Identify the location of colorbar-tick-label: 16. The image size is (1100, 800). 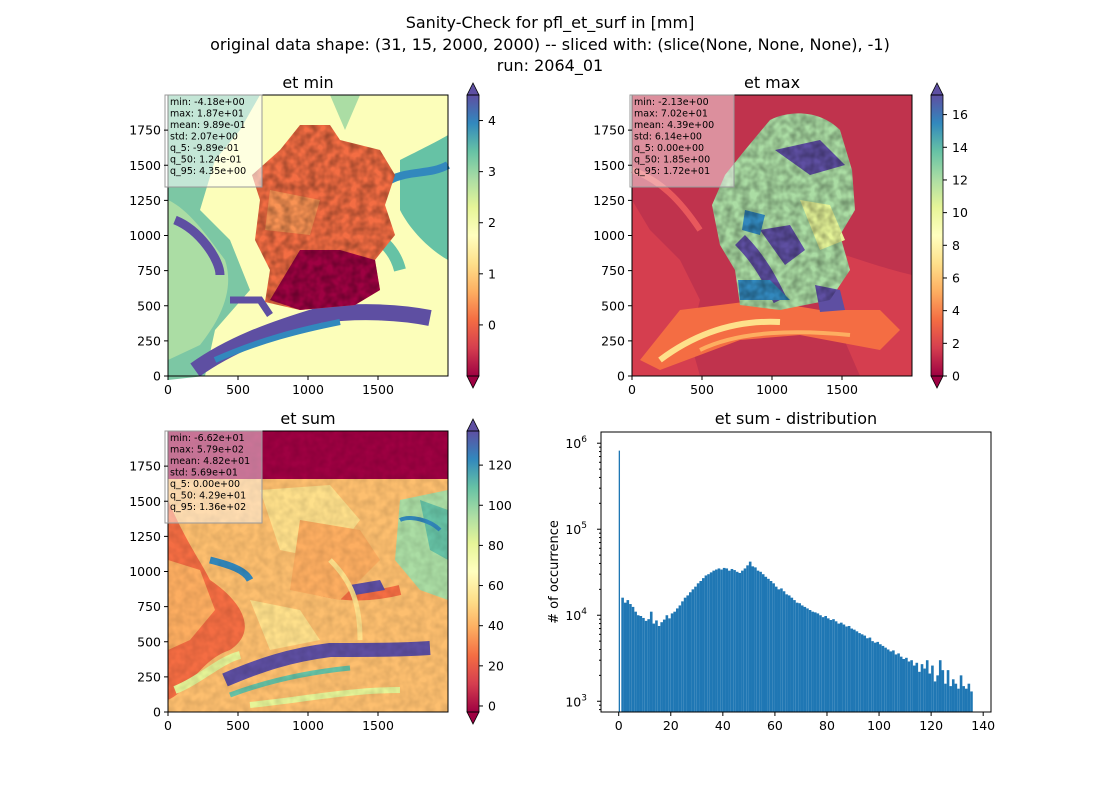
(960, 114).